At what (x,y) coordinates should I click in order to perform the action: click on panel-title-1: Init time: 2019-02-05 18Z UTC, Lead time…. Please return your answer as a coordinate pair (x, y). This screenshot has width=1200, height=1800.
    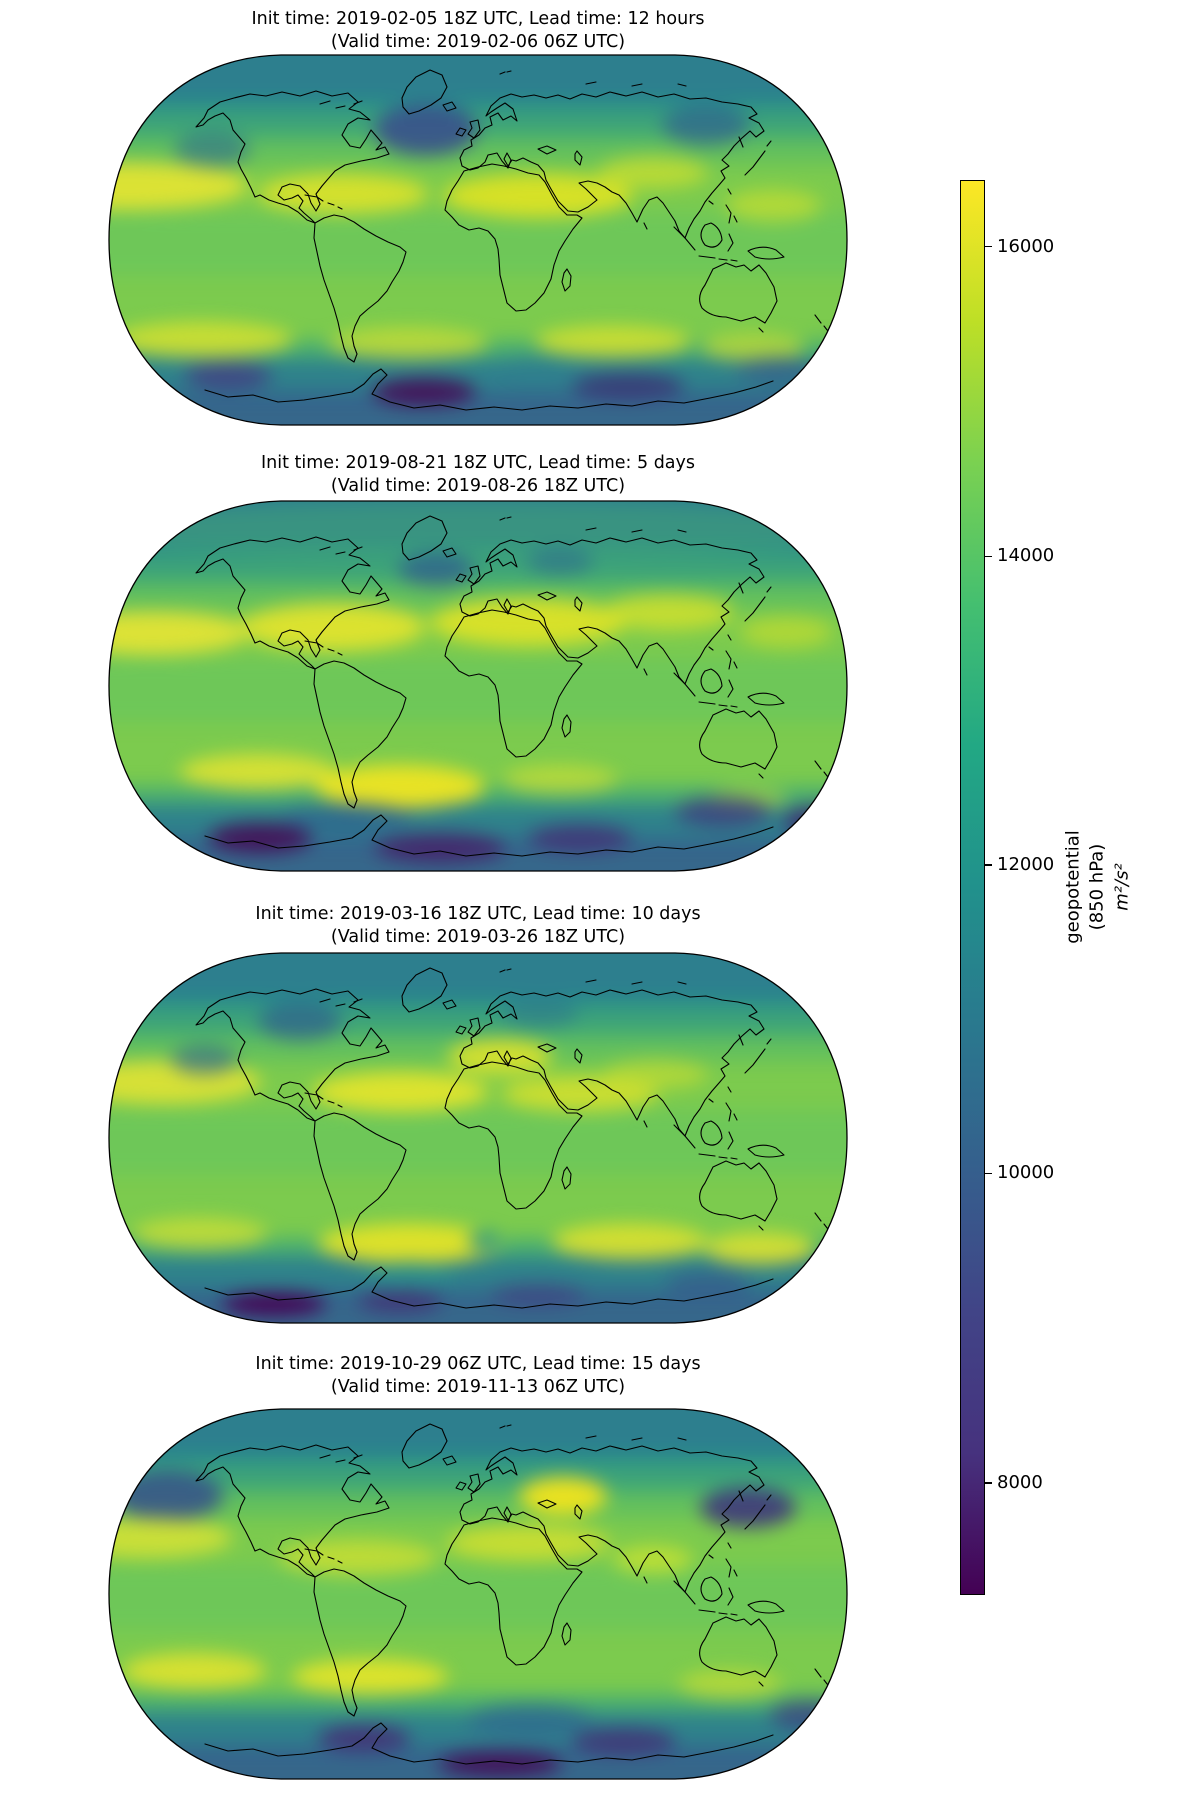
    Looking at the image, I should click on (478, 31).